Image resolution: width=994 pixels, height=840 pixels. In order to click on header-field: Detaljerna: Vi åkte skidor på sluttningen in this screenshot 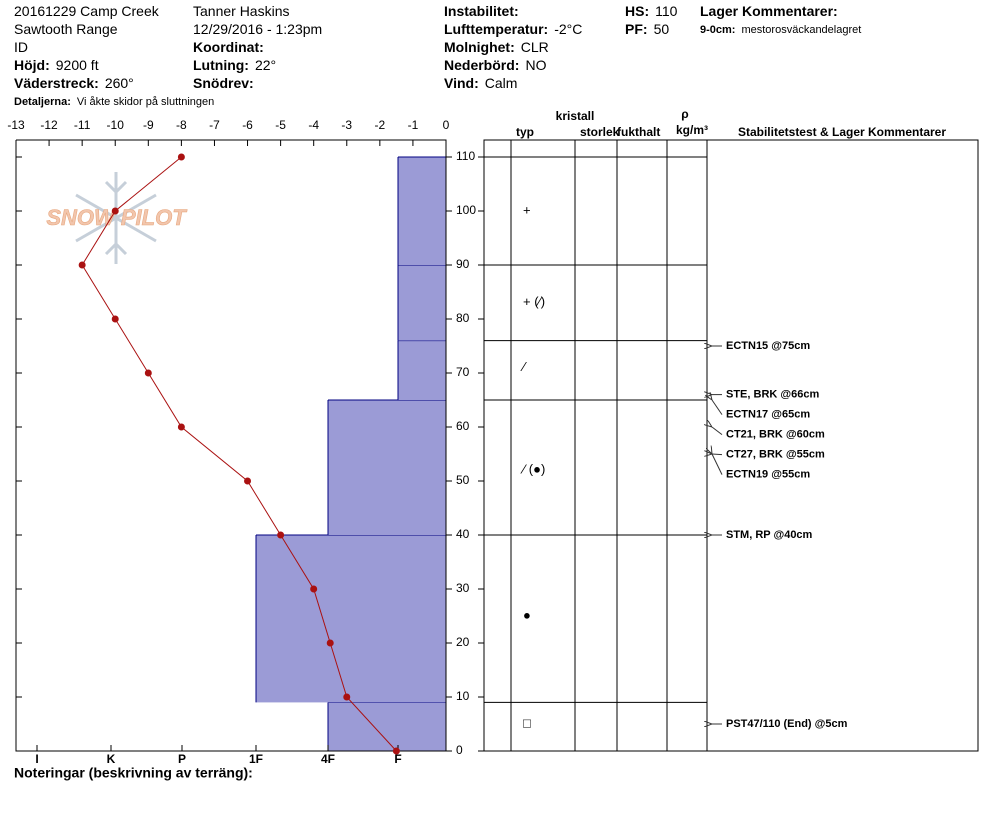, I will do `click(114, 102)`.